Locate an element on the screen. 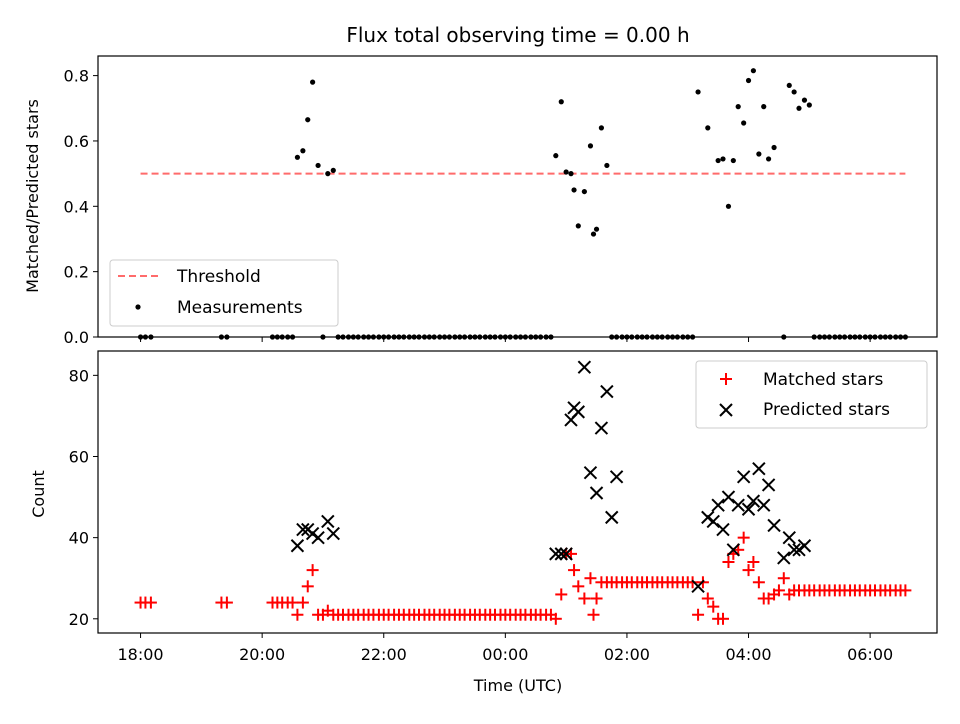  top-y-tick-label: 0.0 is located at coordinates (76, 337).